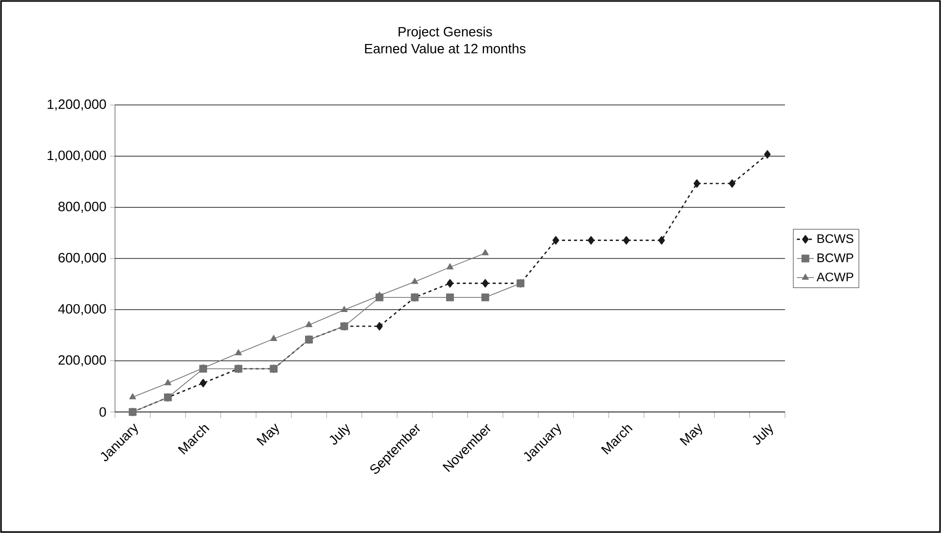  Describe the element at coordinates (82, 360) in the screenshot. I see `y-tick-label: 200,000` at that location.